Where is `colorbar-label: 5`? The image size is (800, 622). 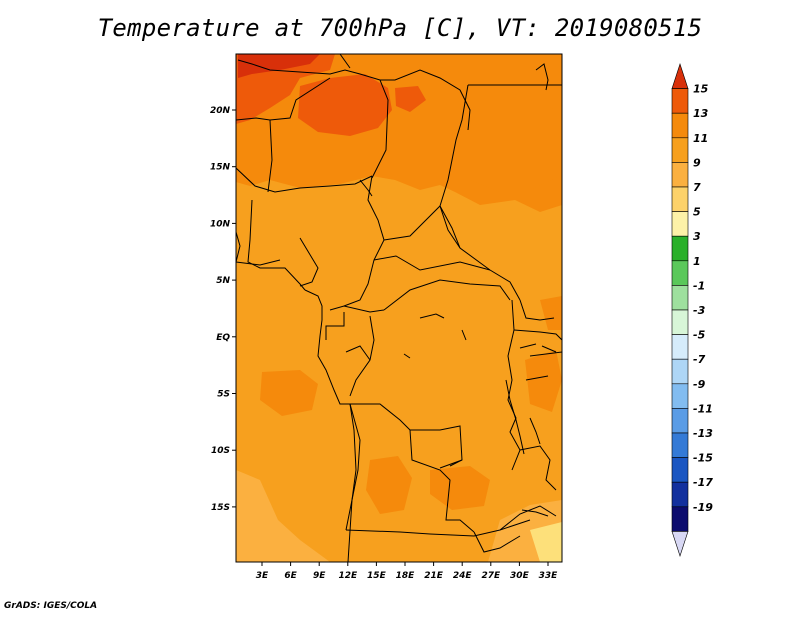
colorbar-label: 5 is located at coordinates (697, 212).